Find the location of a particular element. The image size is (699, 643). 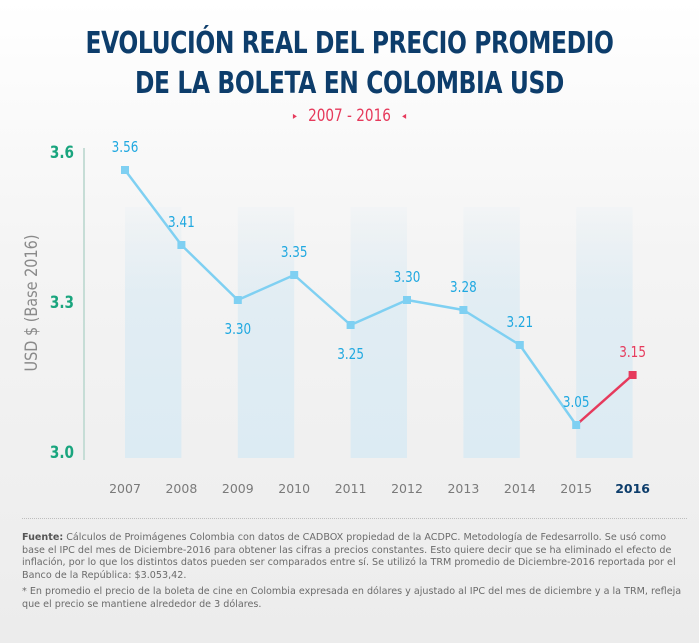

chart-title-line-2: DE LA BOLETA EN COLOMBIA USD is located at coordinates (349, 83).